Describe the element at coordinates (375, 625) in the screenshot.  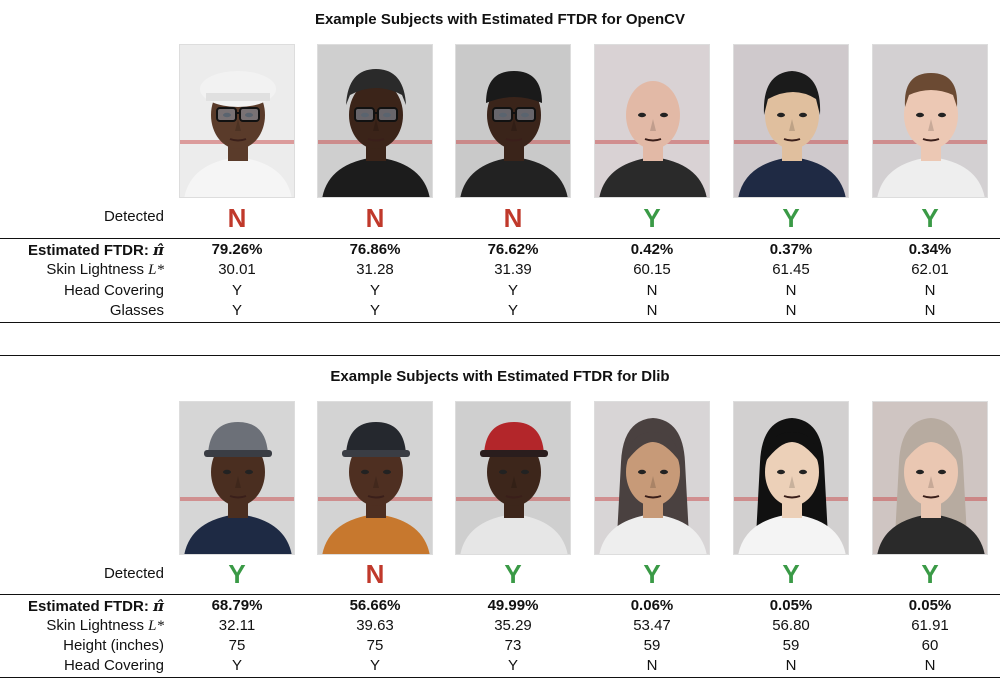
I see `skin-lightness-value: 39.63` at that location.